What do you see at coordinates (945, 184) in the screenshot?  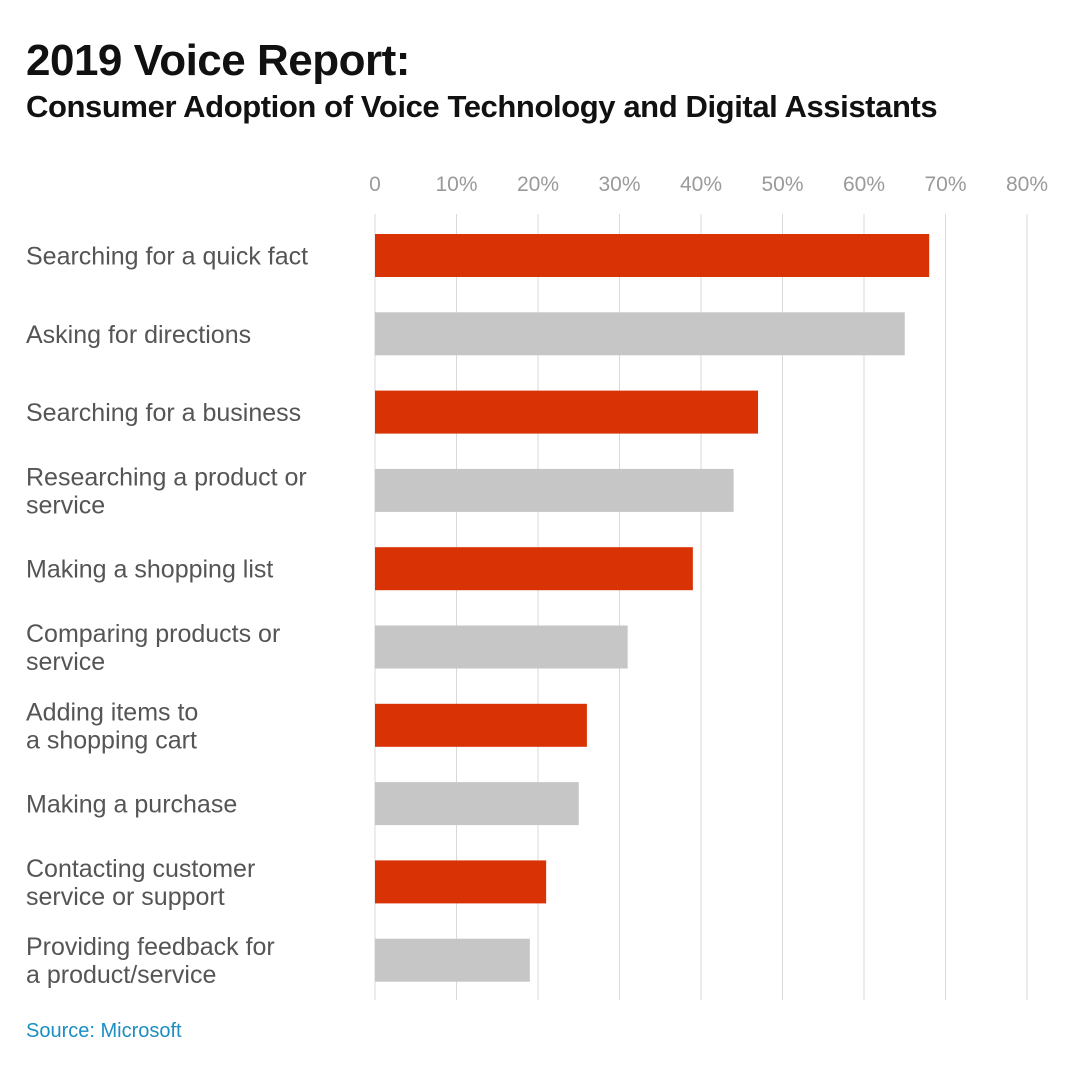 I see `x-tick-label: 70%` at bounding box center [945, 184].